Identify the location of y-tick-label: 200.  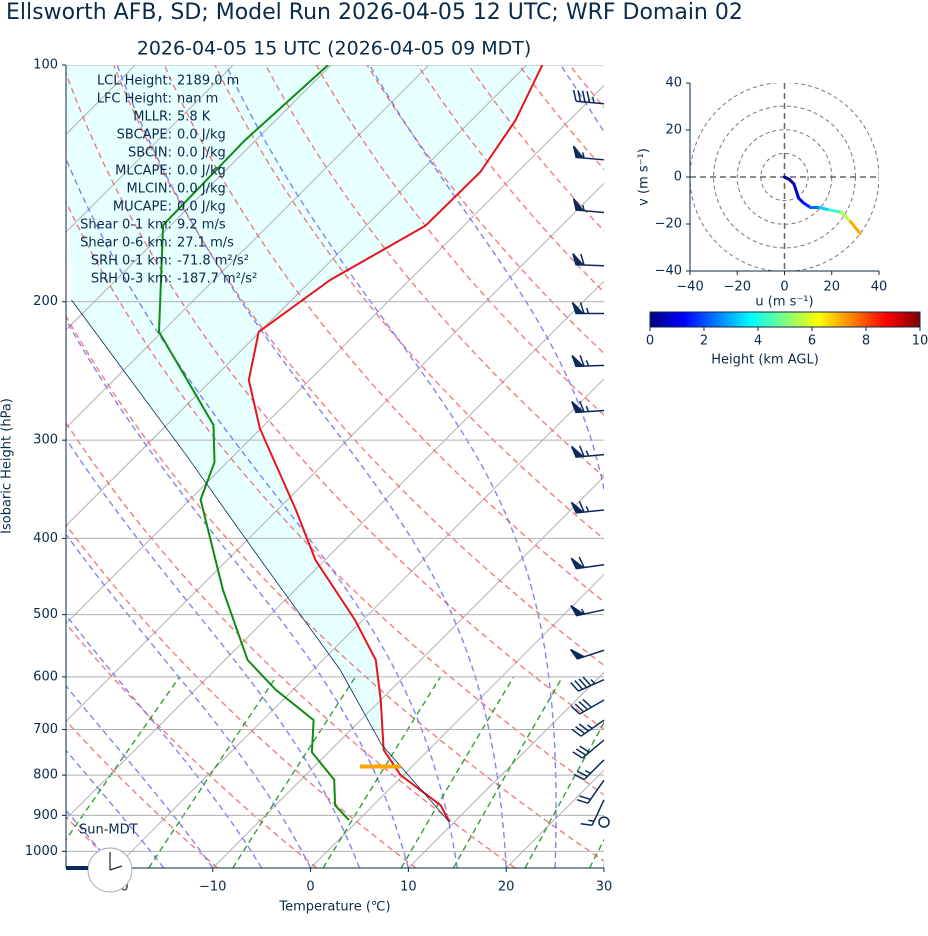
(45, 301).